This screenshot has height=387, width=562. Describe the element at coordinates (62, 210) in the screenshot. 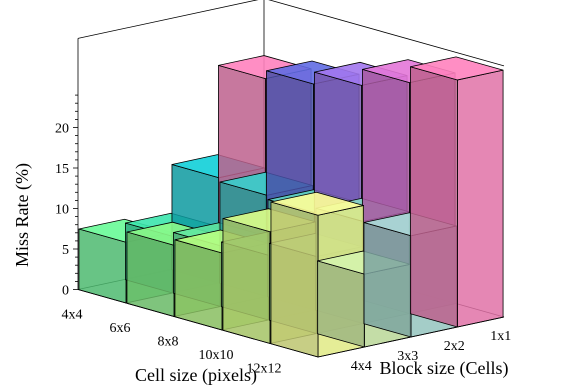

I see `z-tick-label-10: 10` at that location.